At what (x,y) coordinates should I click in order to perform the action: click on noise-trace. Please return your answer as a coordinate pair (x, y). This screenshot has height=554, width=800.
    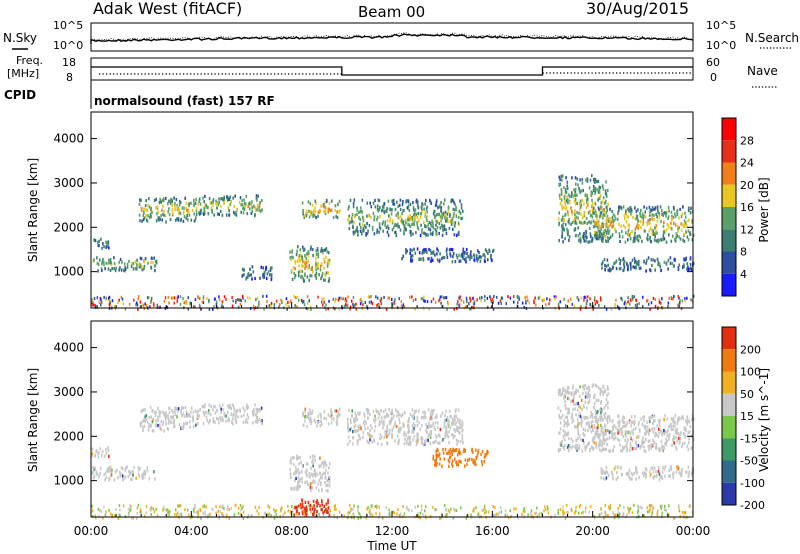
    Looking at the image, I should click on (392, 38).